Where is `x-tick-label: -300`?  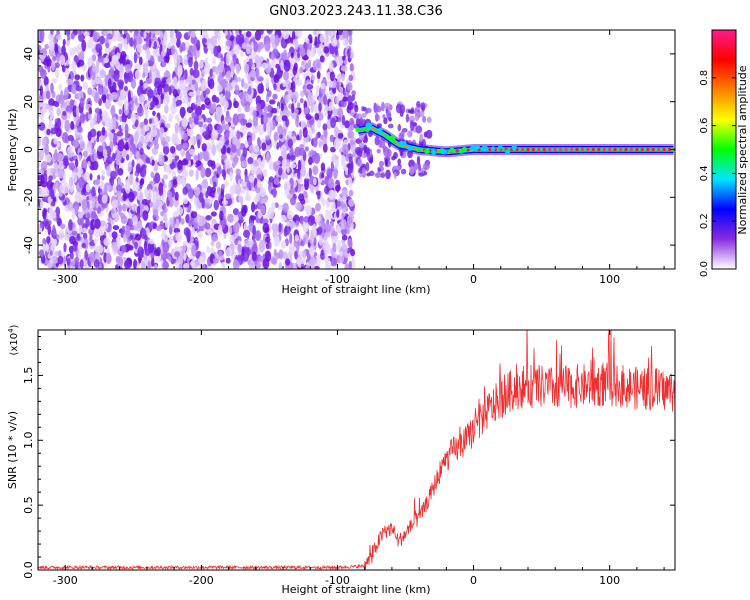
x-tick-label: -300 is located at coordinates (65, 580).